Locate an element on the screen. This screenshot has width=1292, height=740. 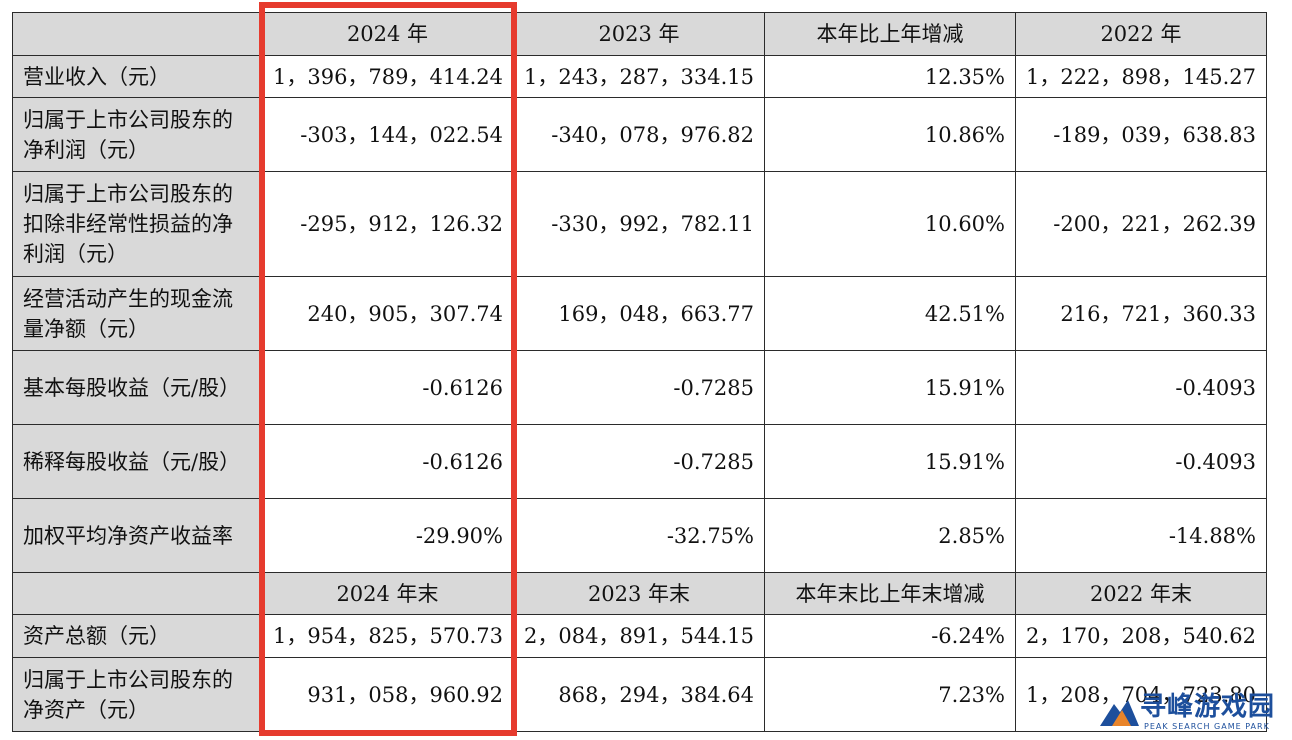
cell-value: 1，243，287，334.15 is located at coordinates (639, 76).